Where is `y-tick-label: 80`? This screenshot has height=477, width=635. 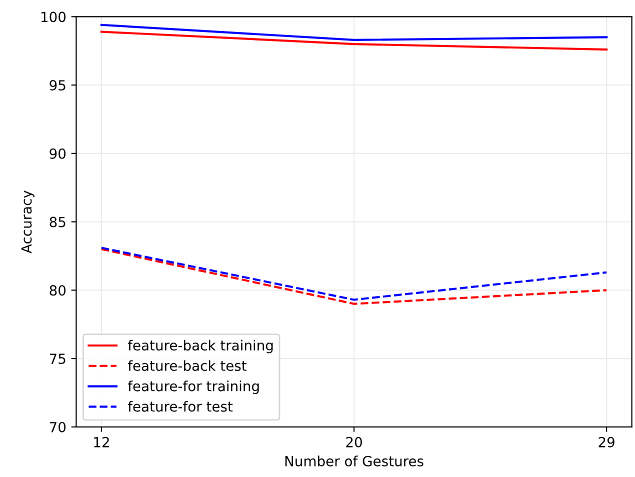 y-tick-label: 80 is located at coordinates (58, 290).